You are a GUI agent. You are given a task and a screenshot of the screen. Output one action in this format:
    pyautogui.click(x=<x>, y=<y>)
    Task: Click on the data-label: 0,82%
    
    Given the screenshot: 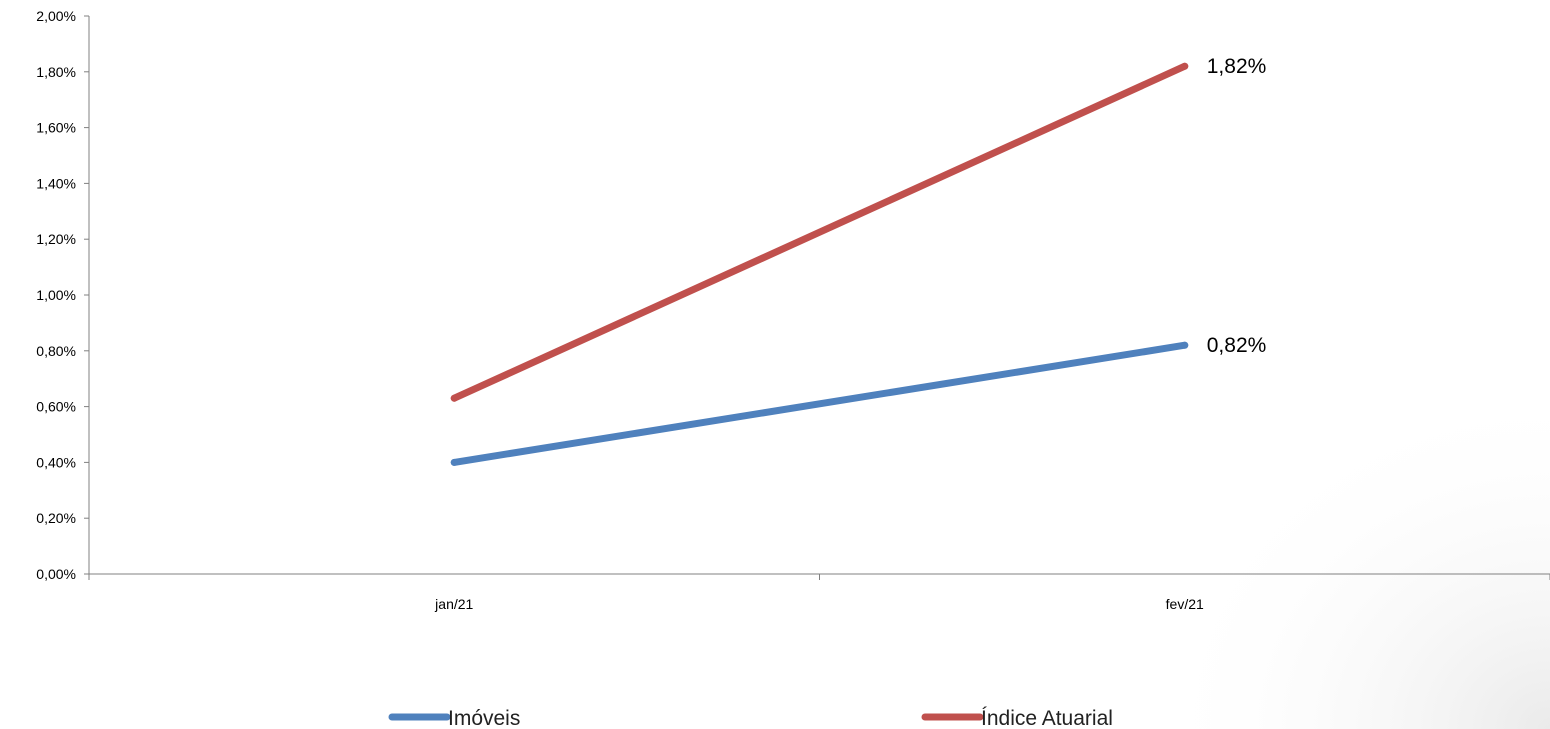 What is the action you would take?
    pyautogui.click(x=1237, y=345)
    